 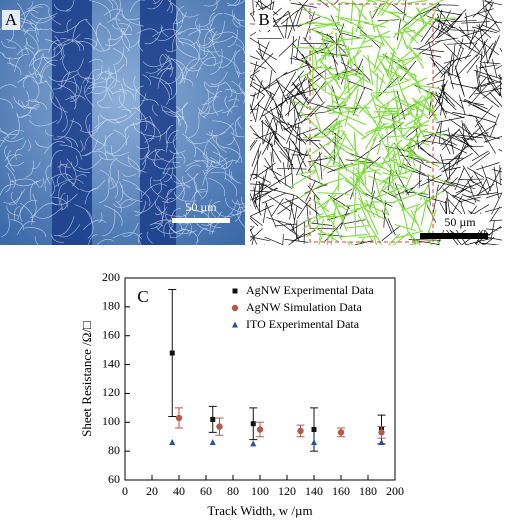 I want to click on x-tick-label: 100, so click(x=260, y=491).